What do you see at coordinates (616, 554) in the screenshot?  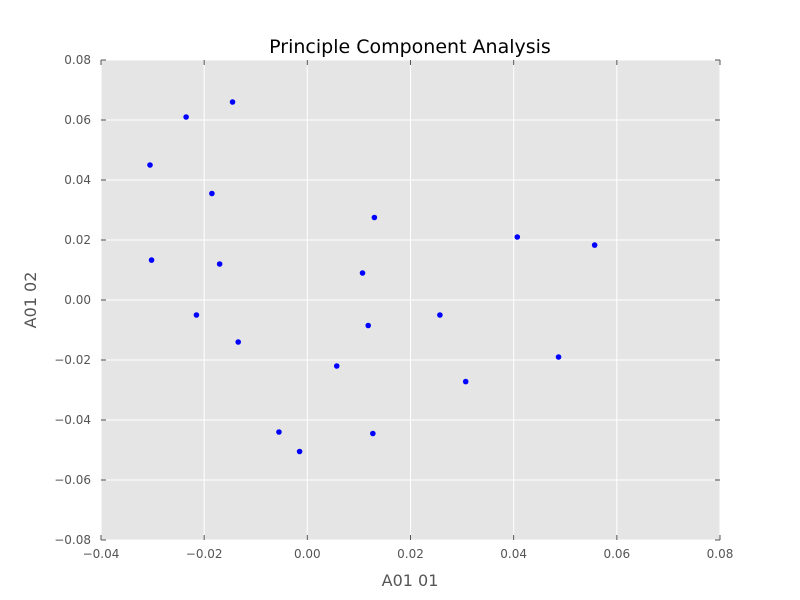 I see `x-tick-label: 0.06` at bounding box center [616, 554].